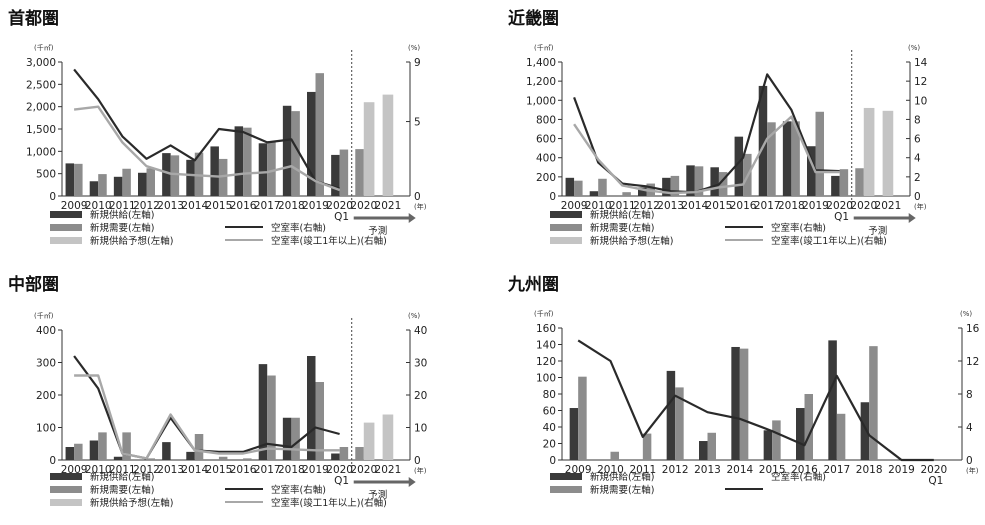 This screenshot has height=525, width=985. Describe the element at coordinates (877, 231) in the screenshot. I see `forecast-label: 予測` at that location.